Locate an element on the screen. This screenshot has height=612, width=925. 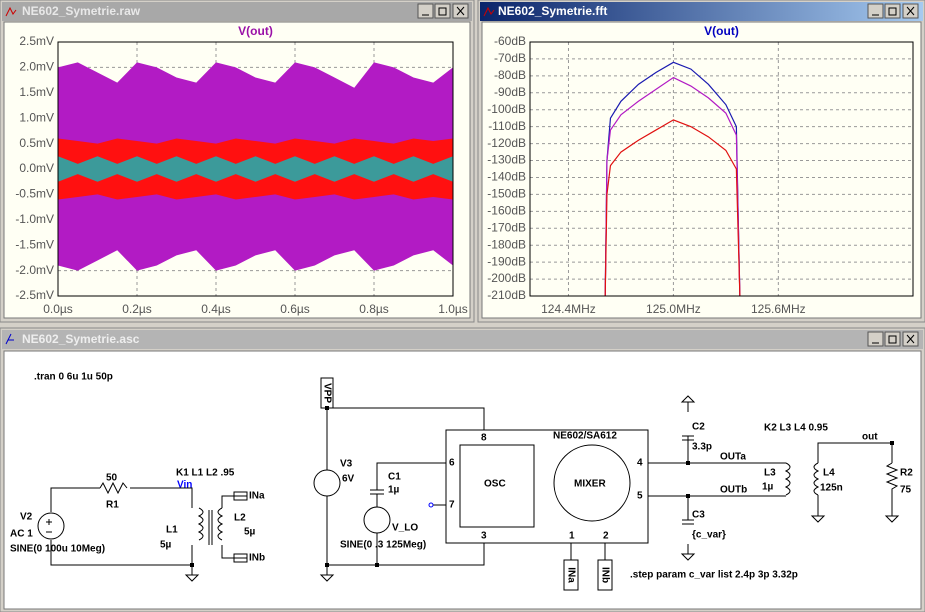
y-tick-label: -120dB is located at coordinates (506, 143).